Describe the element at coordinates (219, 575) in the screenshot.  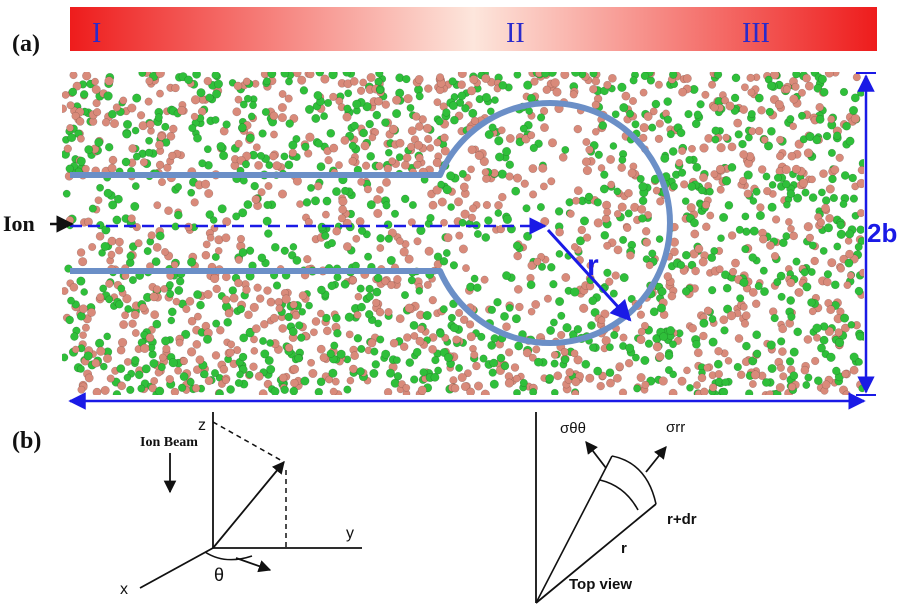
I see `theta-label: θ` at that location.